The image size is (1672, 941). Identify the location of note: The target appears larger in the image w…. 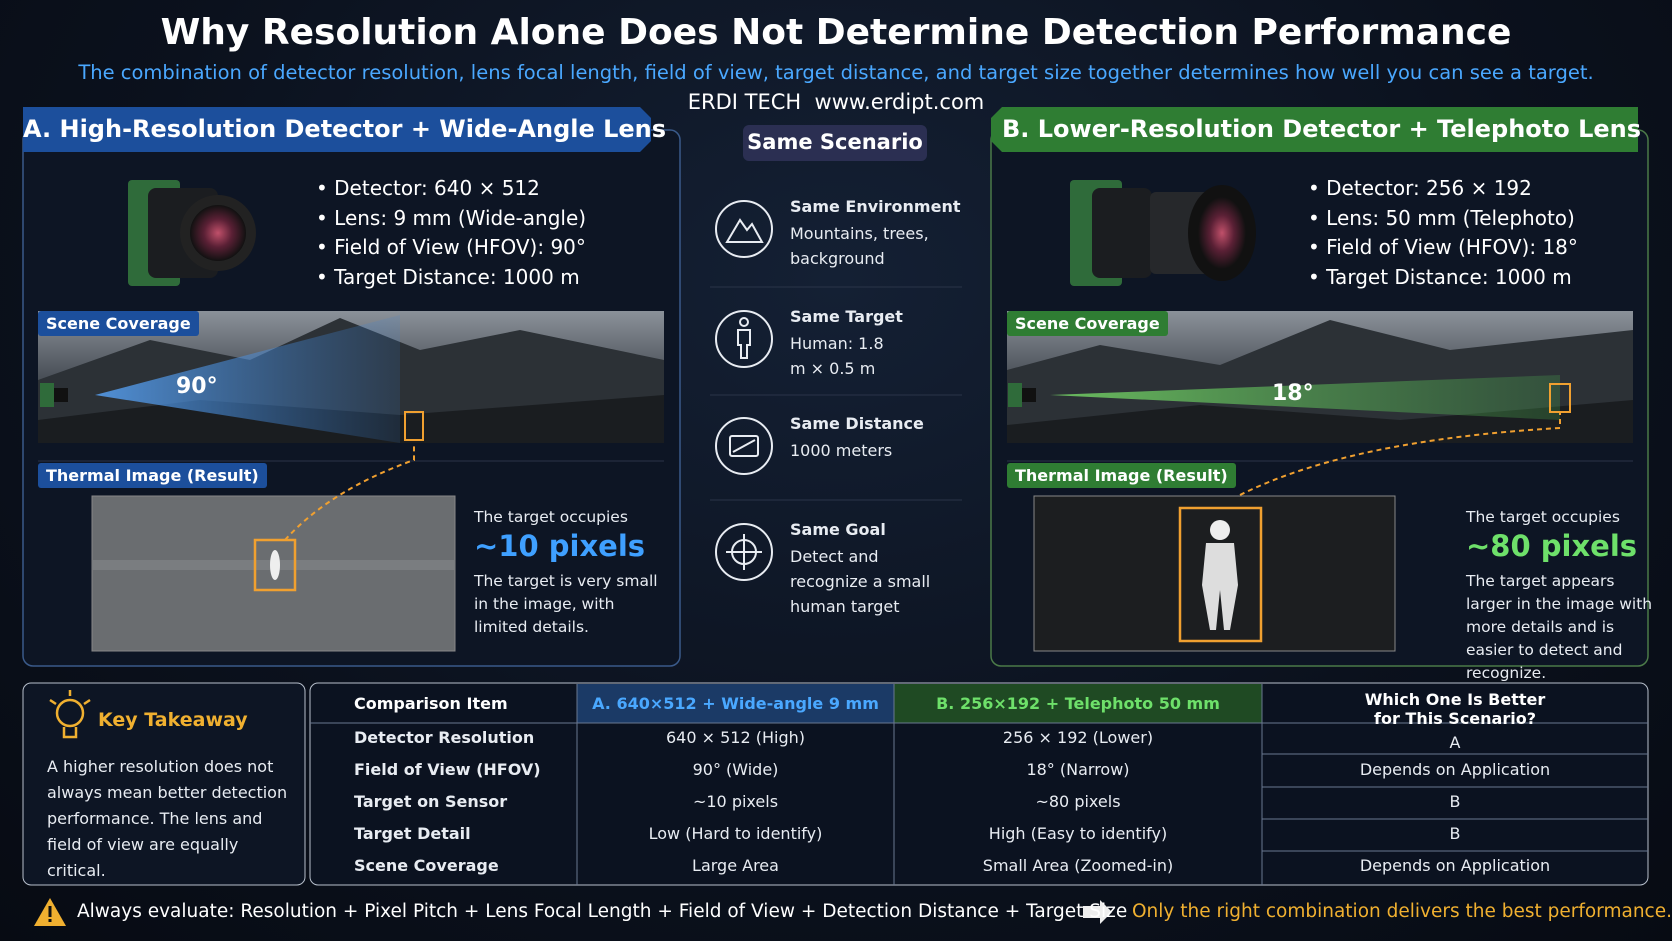
(1559, 627).